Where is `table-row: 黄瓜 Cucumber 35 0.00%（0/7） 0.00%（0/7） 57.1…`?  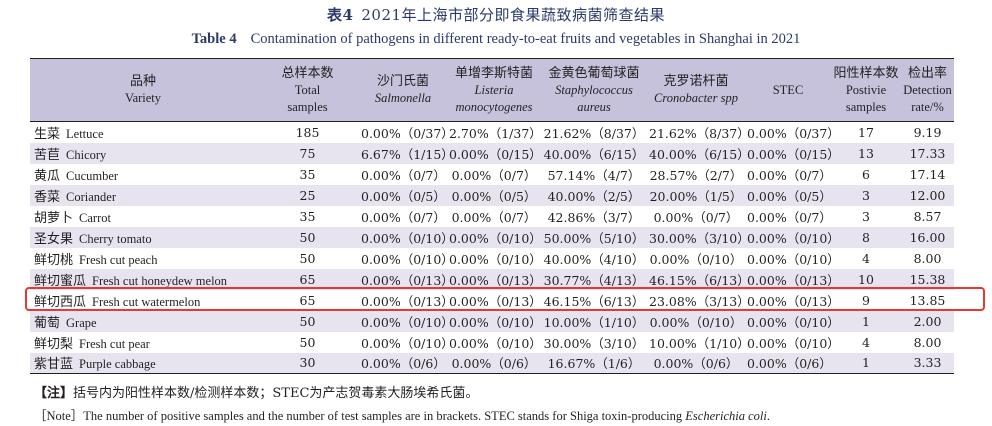
table-row: 黄瓜 Cucumber 35 0.00%（0/7） 0.00%（0/7） 57.1… is located at coordinates (492, 174).